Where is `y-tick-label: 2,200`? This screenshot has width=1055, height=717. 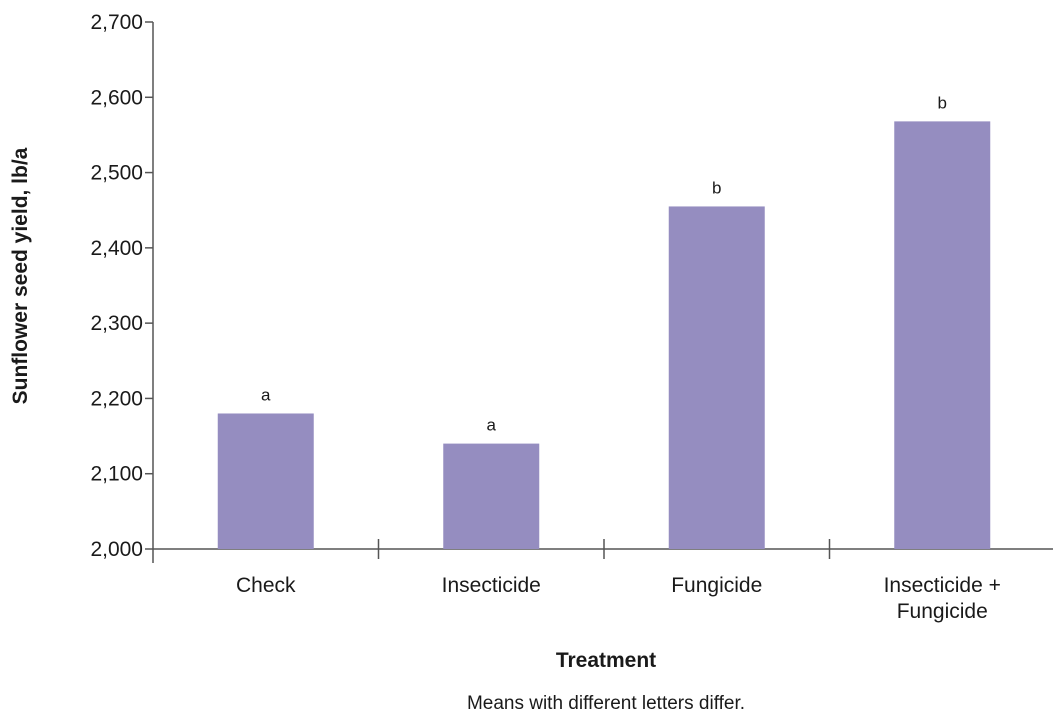
y-tick-label: 2,200 is located at coordinates (116, 398).